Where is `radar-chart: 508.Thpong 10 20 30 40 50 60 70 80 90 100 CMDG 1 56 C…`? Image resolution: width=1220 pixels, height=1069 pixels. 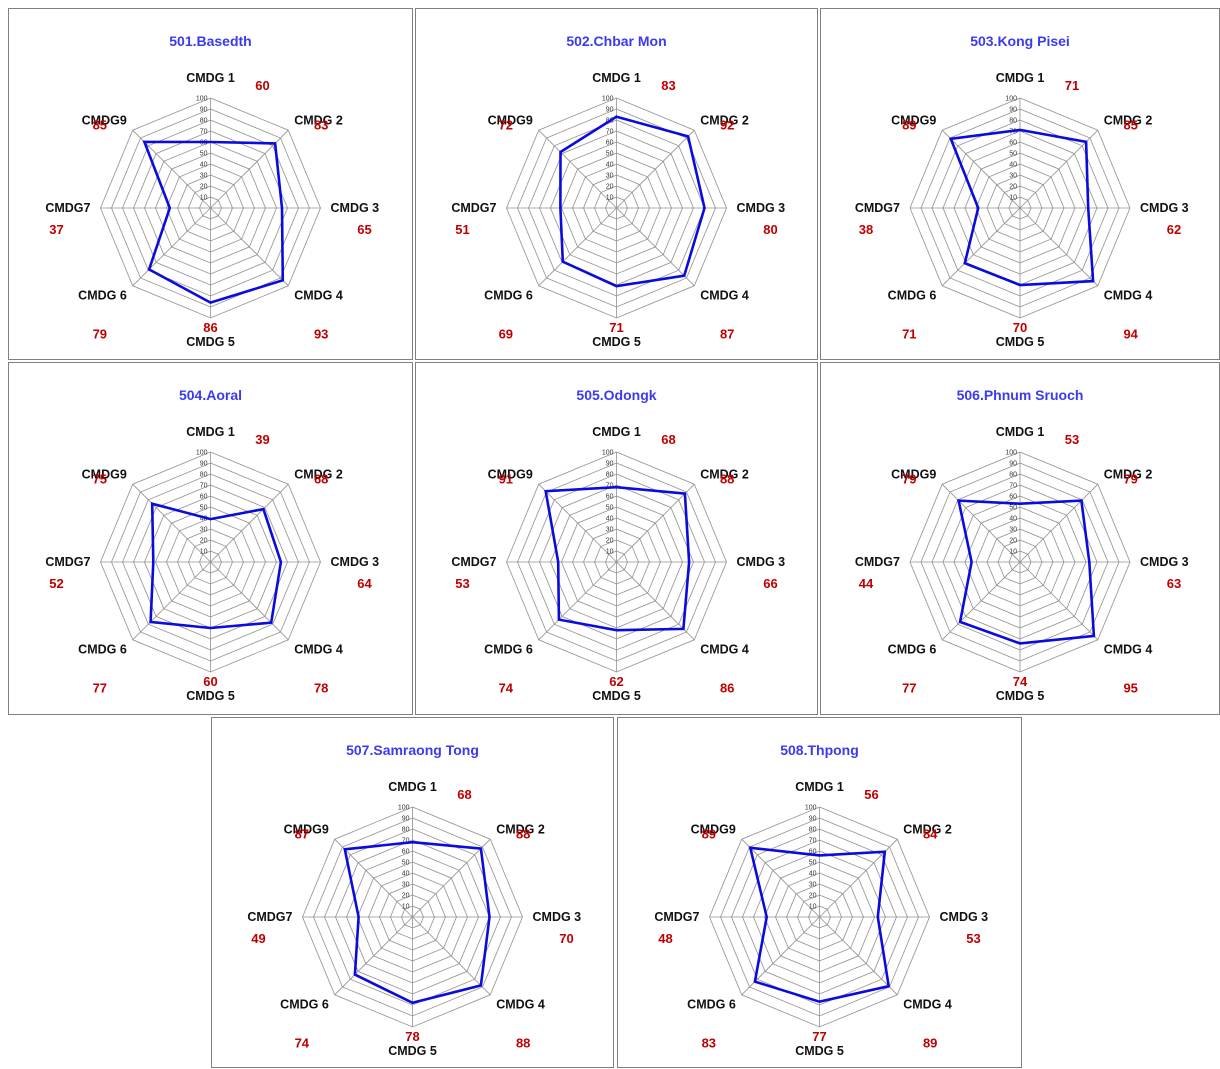 radar-chart: 508.Thpong 10 20 30 40 50 60 70 80 90 100 CMDG 1 56 C… is located at coordinates (821, 900).